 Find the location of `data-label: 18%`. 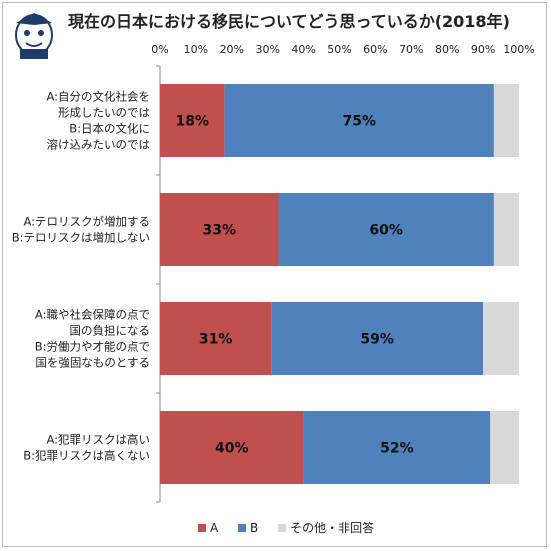

data-label: 18% is located at coordinates (193, 122).